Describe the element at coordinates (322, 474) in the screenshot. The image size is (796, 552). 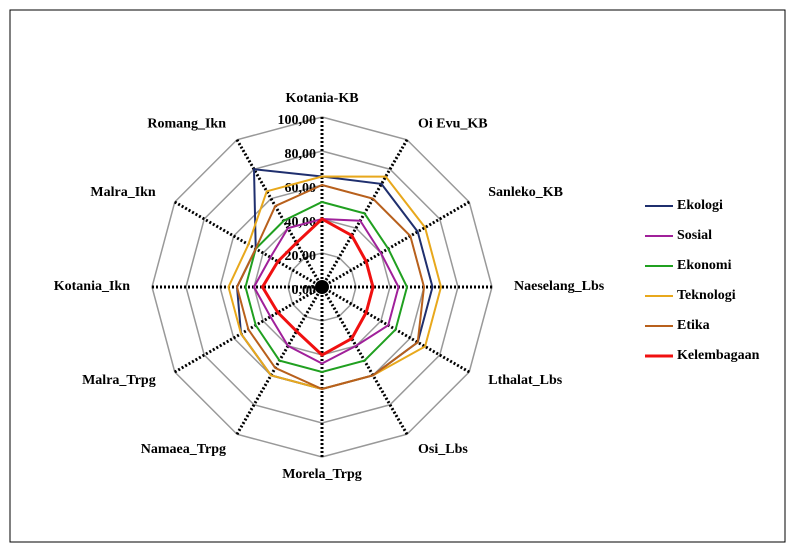
I see `category-label: Morela_Trpg` at that location.